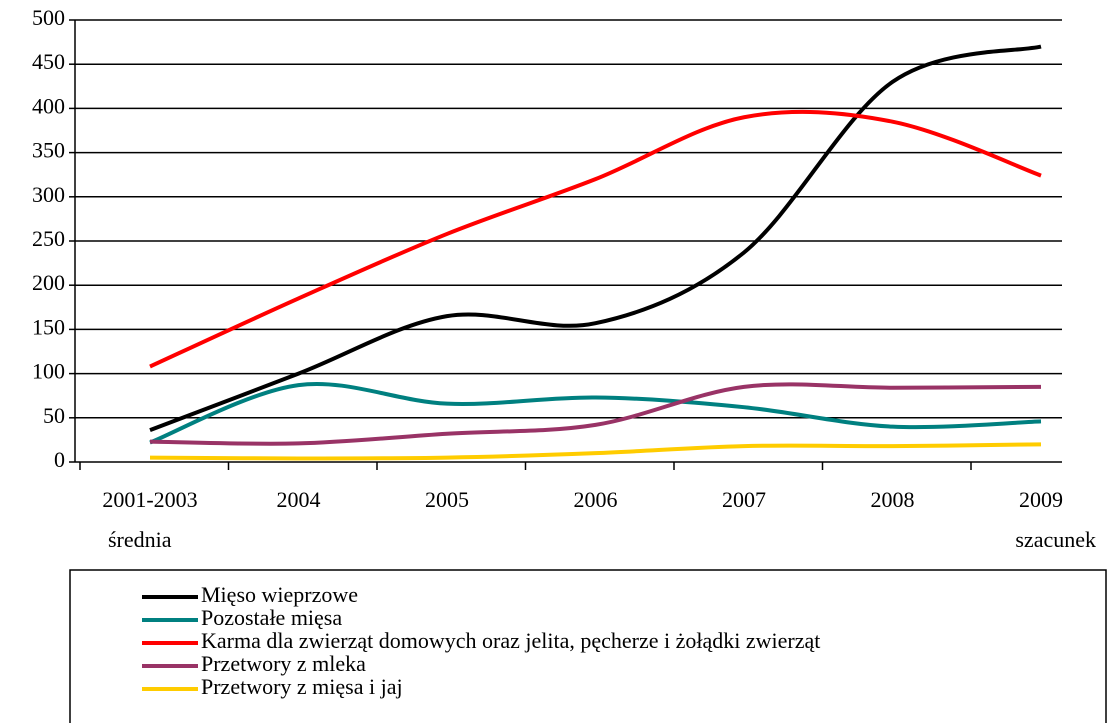  I want to click on legend-label: Mięso wieprzowe, so click(279, 594).